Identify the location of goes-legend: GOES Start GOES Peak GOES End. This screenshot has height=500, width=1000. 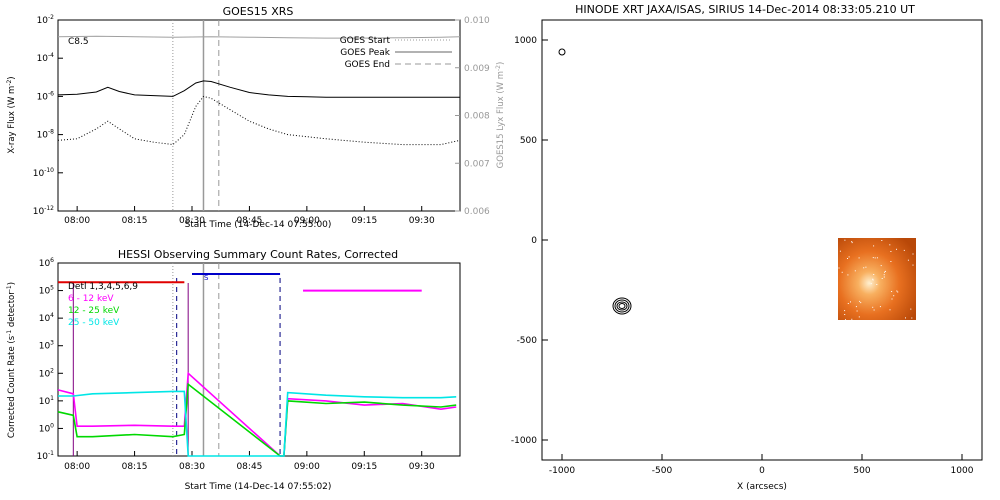
(396, 53).